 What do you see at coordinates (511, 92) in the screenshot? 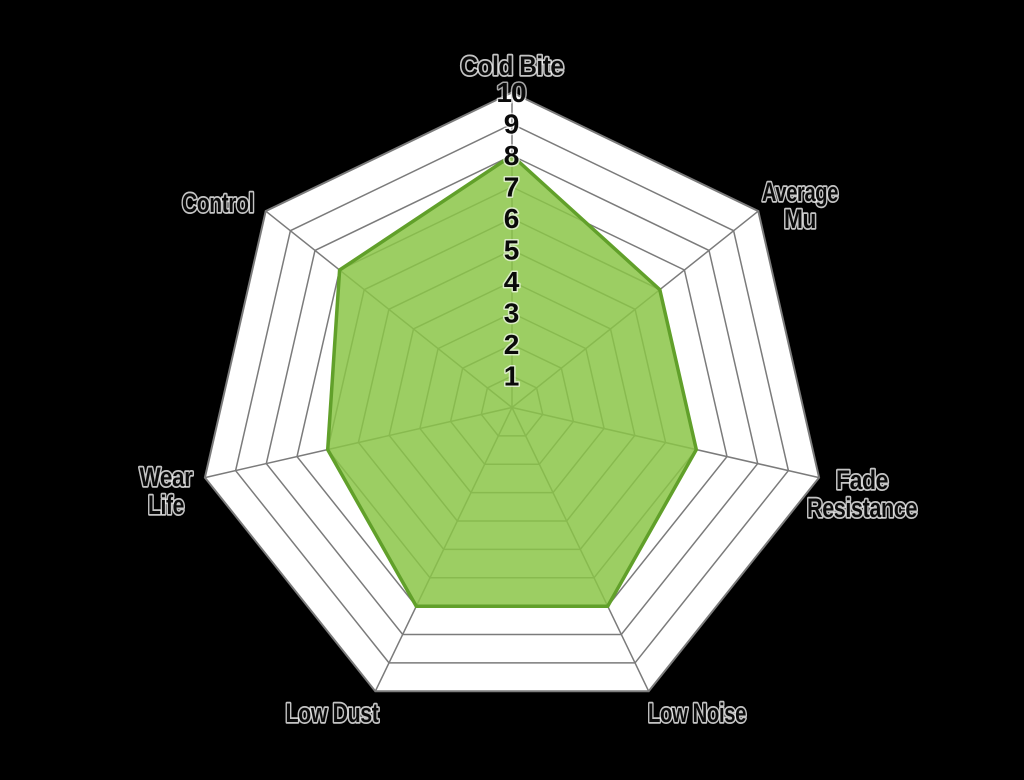
I see `tick-label-10: 10` at bounding box center [511, 92].